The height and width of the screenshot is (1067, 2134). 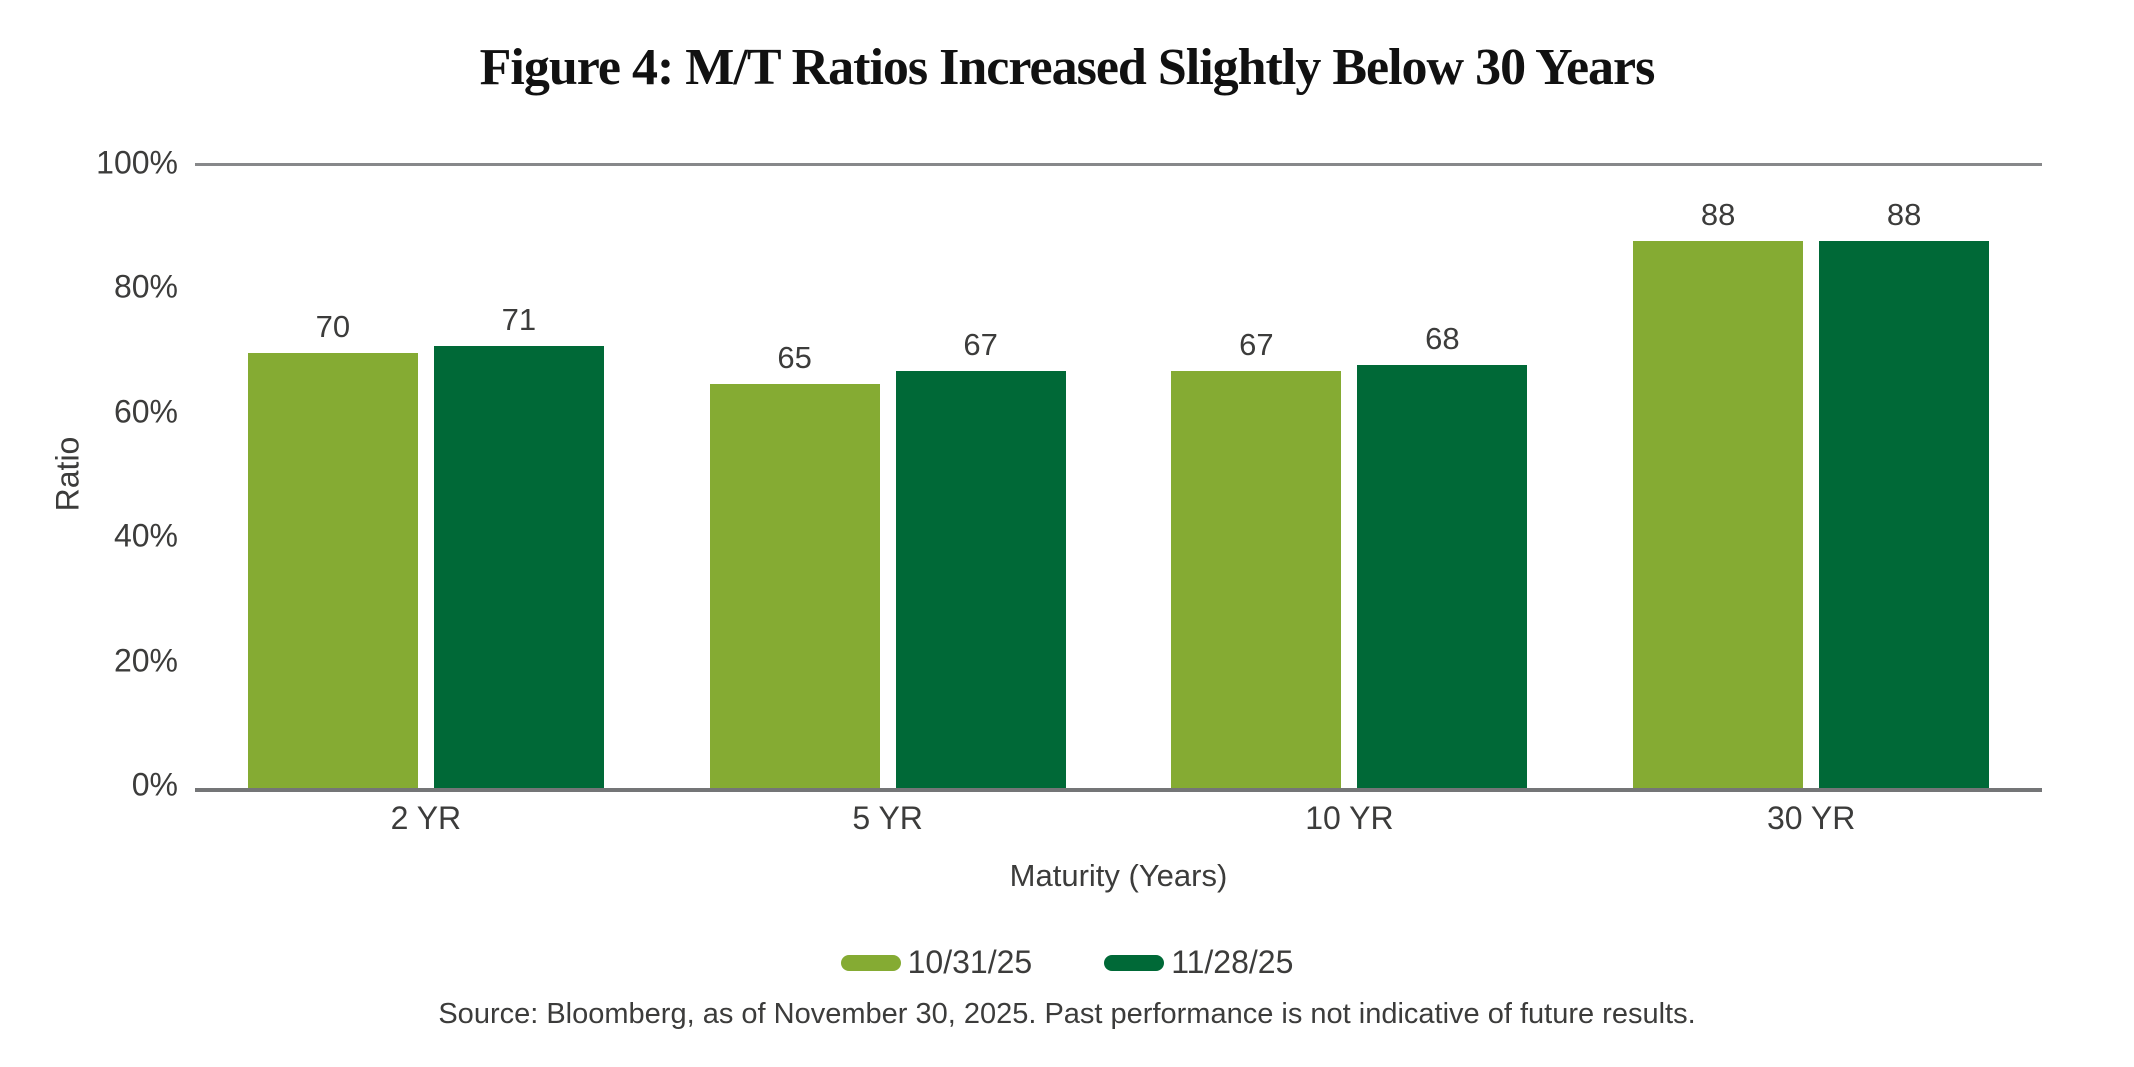 What do you see at coordinates (1442, 339) in the screenshot?
I see `bar-value-label: 68` at bounding box center [1442, 339].